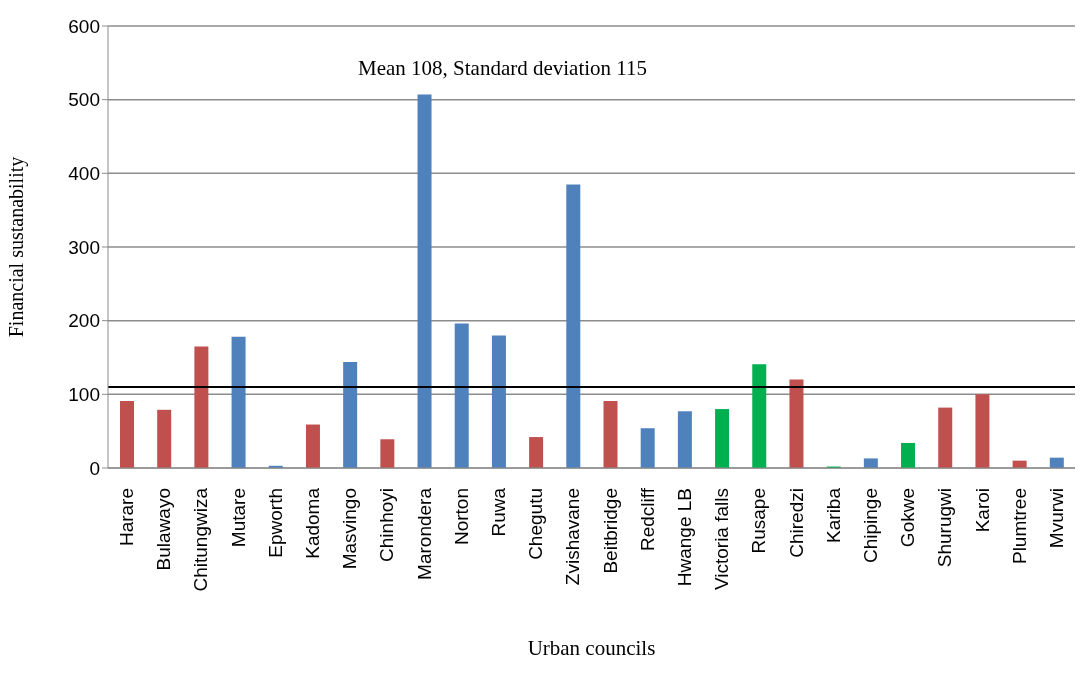 The width and height of the screenshot is (1083, 689). I want to click on x-tick-label: Norton, so click(461, 517).